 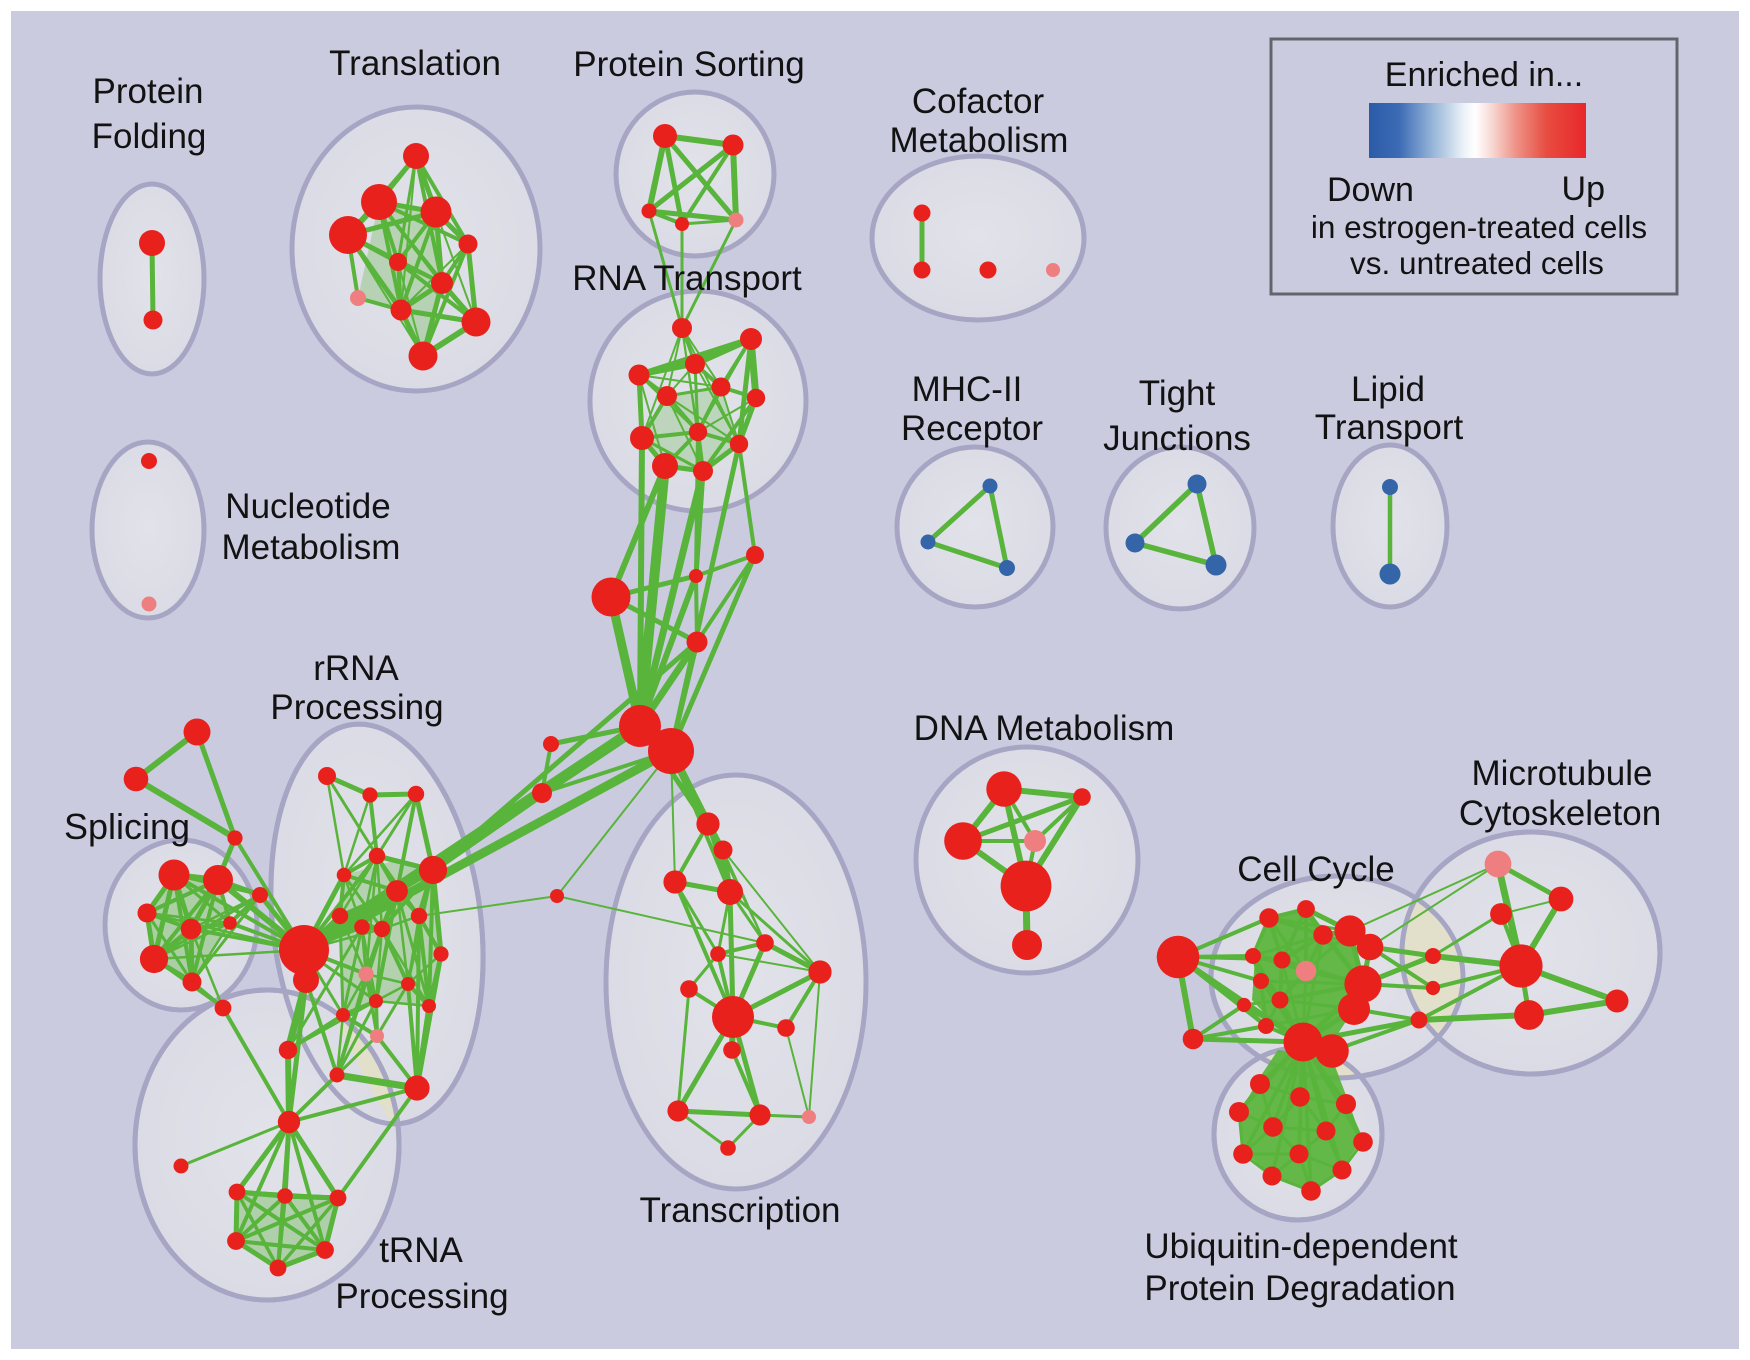 I want to click on svg-text: Microtubule, so click(x=1562, y=773).